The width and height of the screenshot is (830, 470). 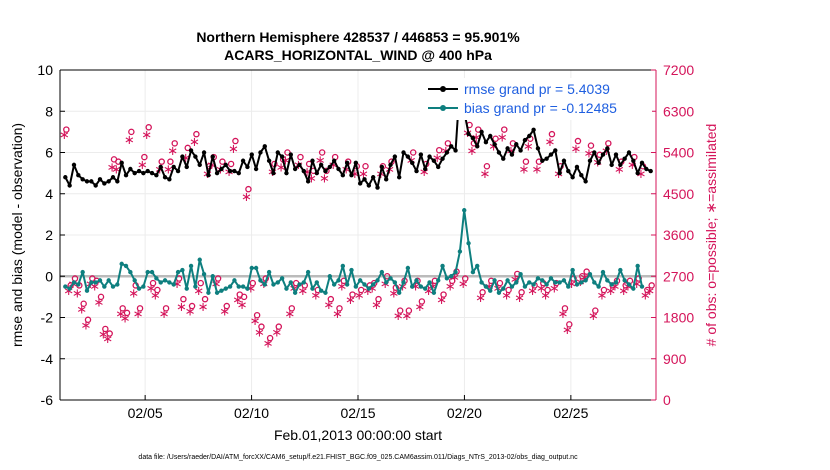 What do you see at coordinates (678, 235) in the screenshot?
I see `y-right-tick-label: 3600` at bounding box center [678, 235].